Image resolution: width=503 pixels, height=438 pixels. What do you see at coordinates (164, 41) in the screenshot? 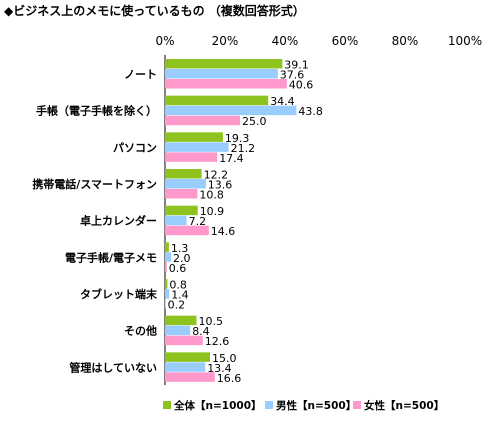
I see `x-tick-label: 0%` at bounding box center [164, 41].